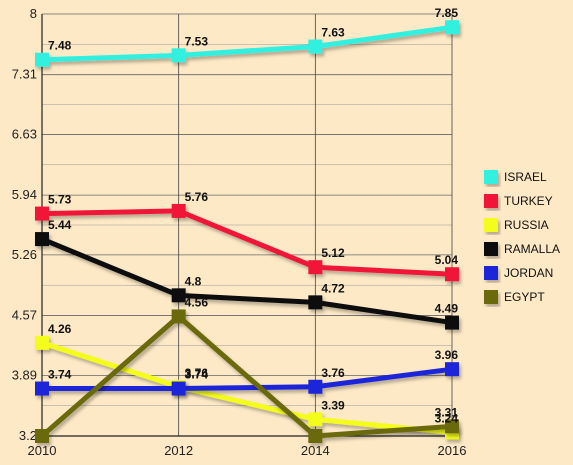 Image resolution: width=573 pixels, height=465 pixels. I want to click on data-label-russia: 3.76, so click(197, 373).